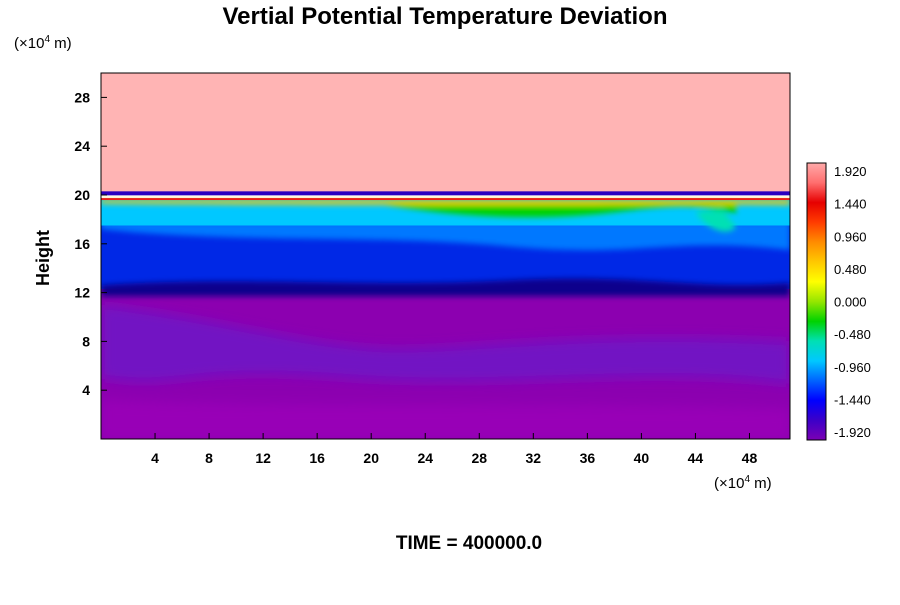 The width and height of the screenshot is (900, 605). Describe the element at coordinates (155, 458) in the screenshot. I see `x-tick-label: 4` at that location.